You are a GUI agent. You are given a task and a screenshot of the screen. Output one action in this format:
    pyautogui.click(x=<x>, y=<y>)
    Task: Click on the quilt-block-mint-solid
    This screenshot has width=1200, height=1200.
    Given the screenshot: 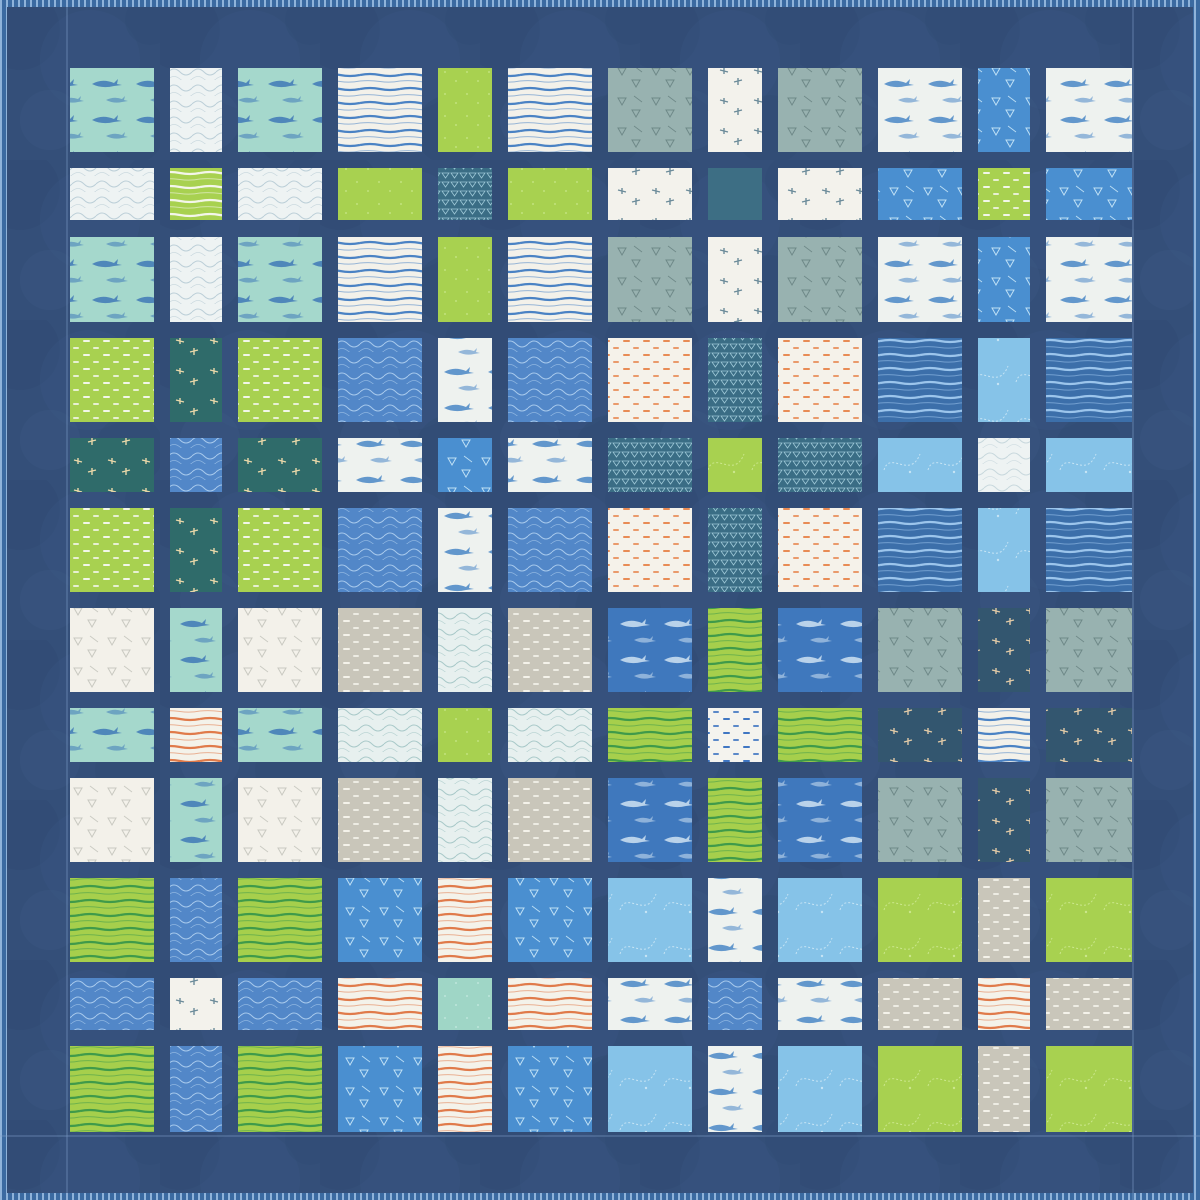 What is the action you would take?
    pyautogui.click(x=465, y=1004)
    